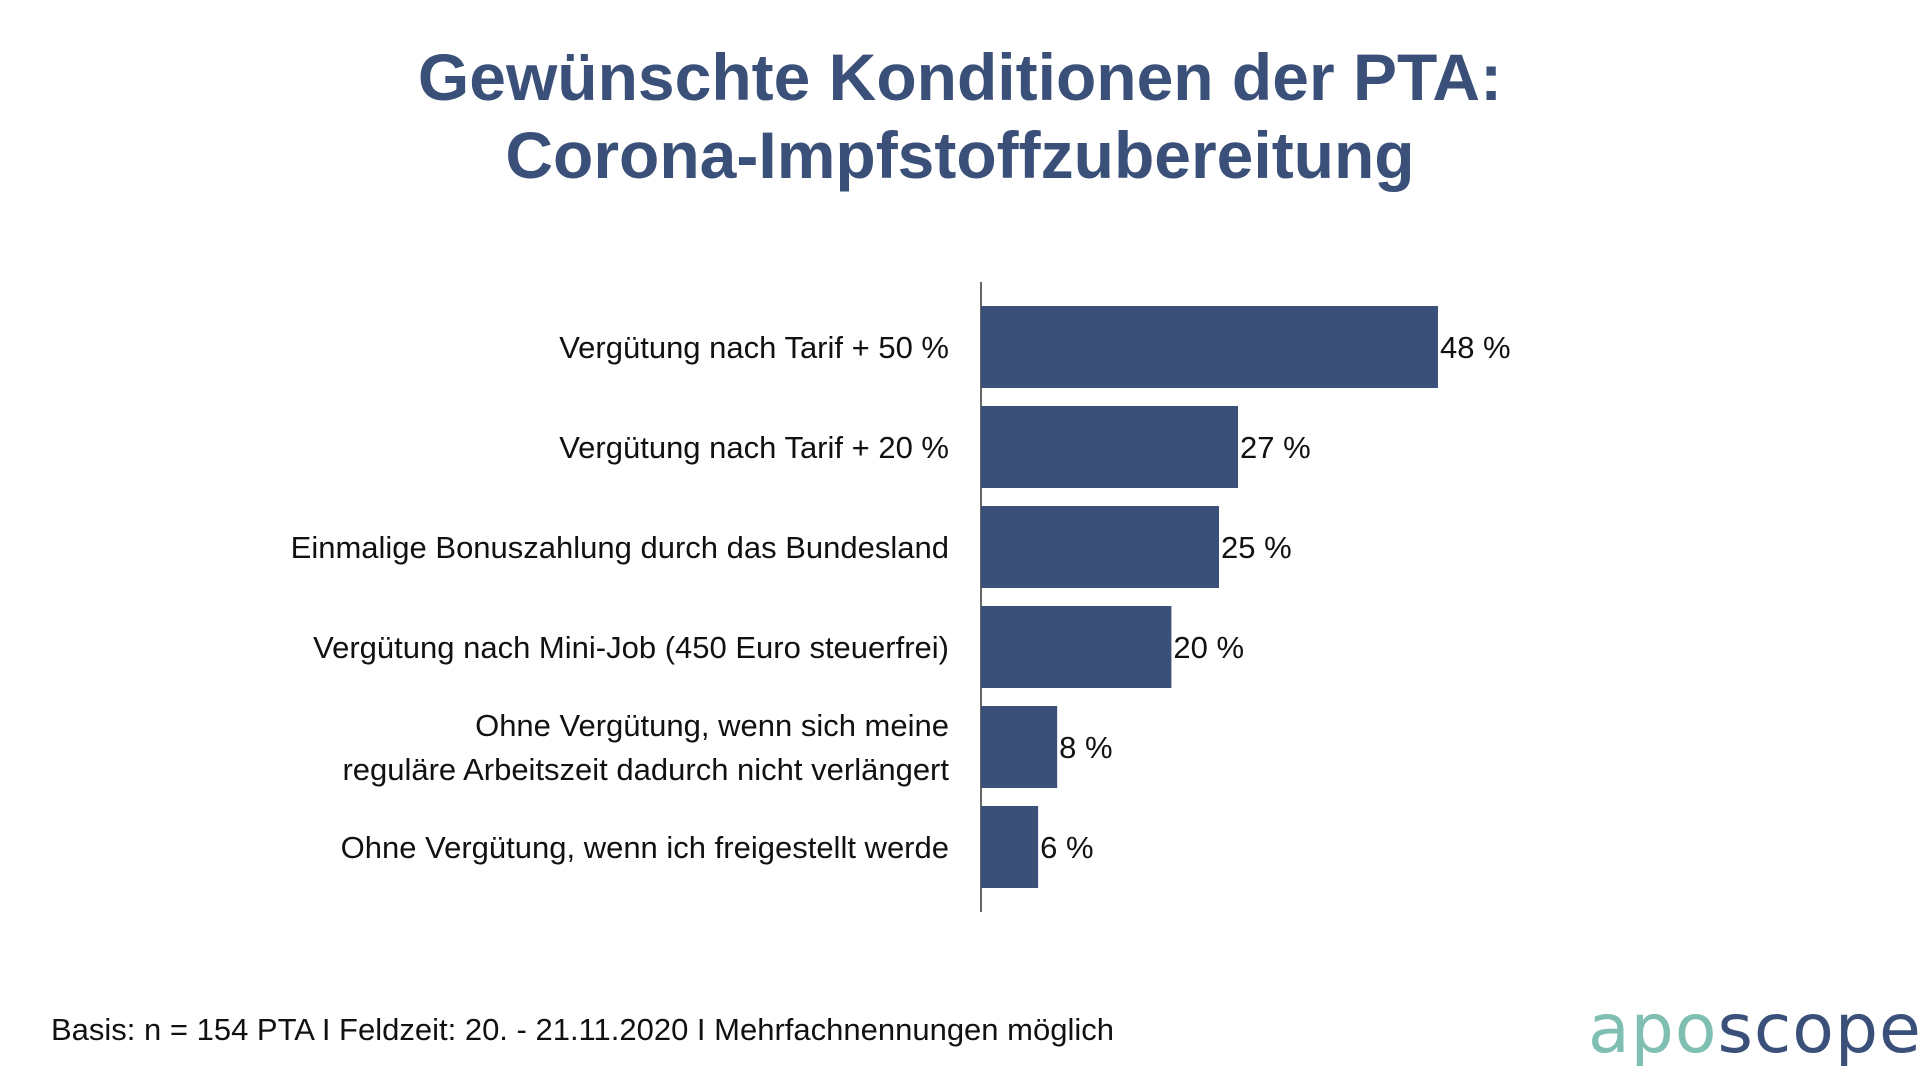  What do you see at coordinates (1475, 347) in the screenshot?
I see `bar-value-label: 48 %` at bounding box center [1475, 347].